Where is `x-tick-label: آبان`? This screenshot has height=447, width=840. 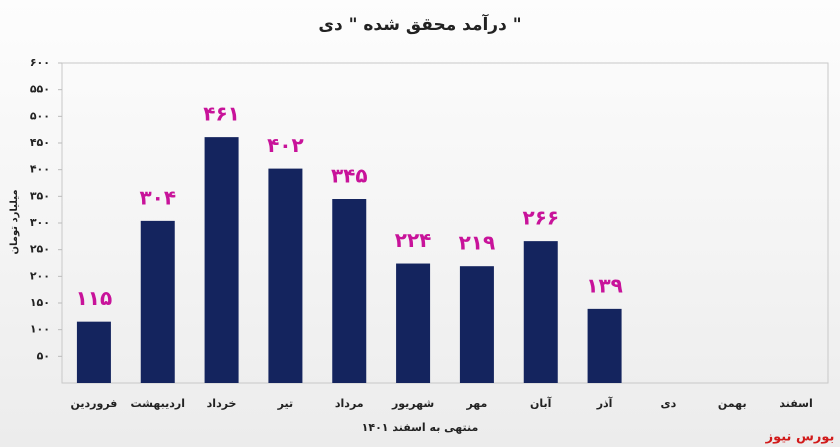
x-tick-label: آبان is located at coordinates (541, 403).